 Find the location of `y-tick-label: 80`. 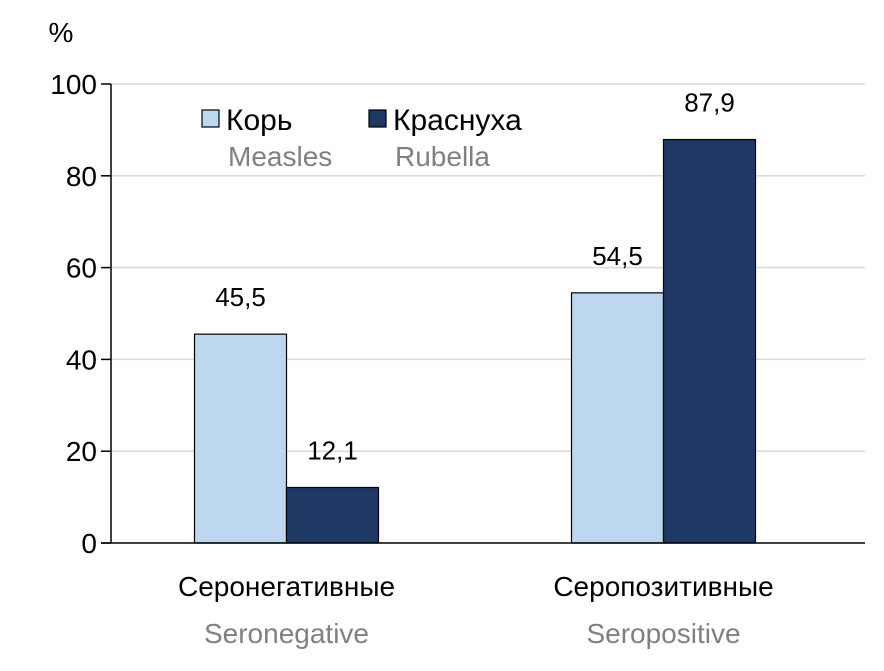

y-tick-label: 80 is located at coordinates (81, 176).